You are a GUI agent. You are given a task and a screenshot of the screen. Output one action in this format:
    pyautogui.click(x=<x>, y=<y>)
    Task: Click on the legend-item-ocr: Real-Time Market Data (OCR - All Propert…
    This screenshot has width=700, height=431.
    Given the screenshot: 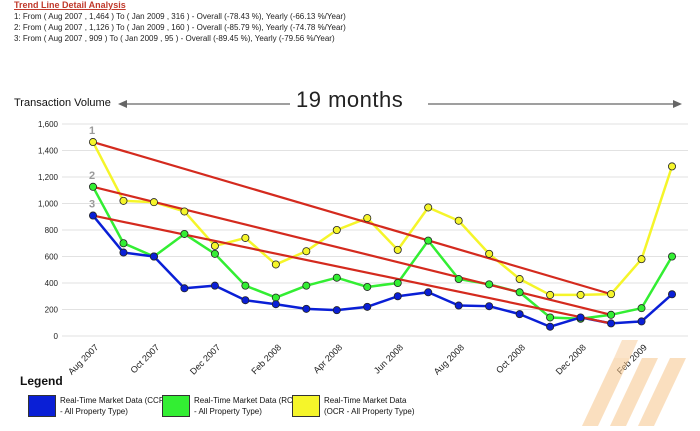 What is the action you would take?
    pyautogui.click(x=360, y=406)
    